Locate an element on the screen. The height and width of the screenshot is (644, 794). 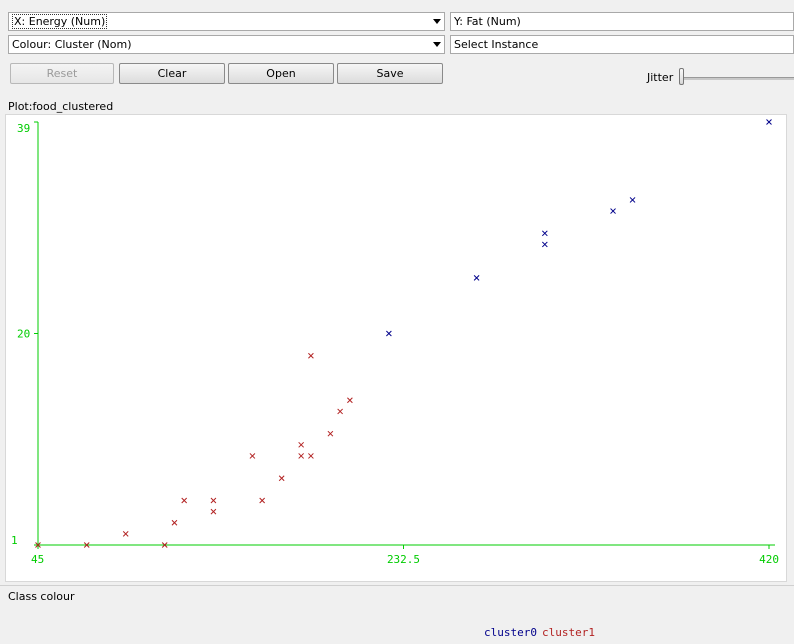
jitter-slider-thumb is located at coordinates (681, 76).